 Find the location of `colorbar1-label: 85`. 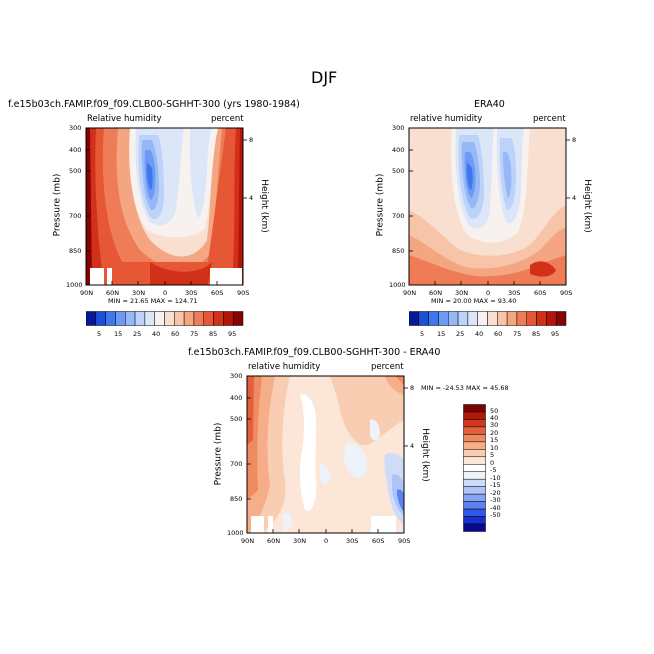

colorbar1-label: 85 is located at coordinates (213, 334).